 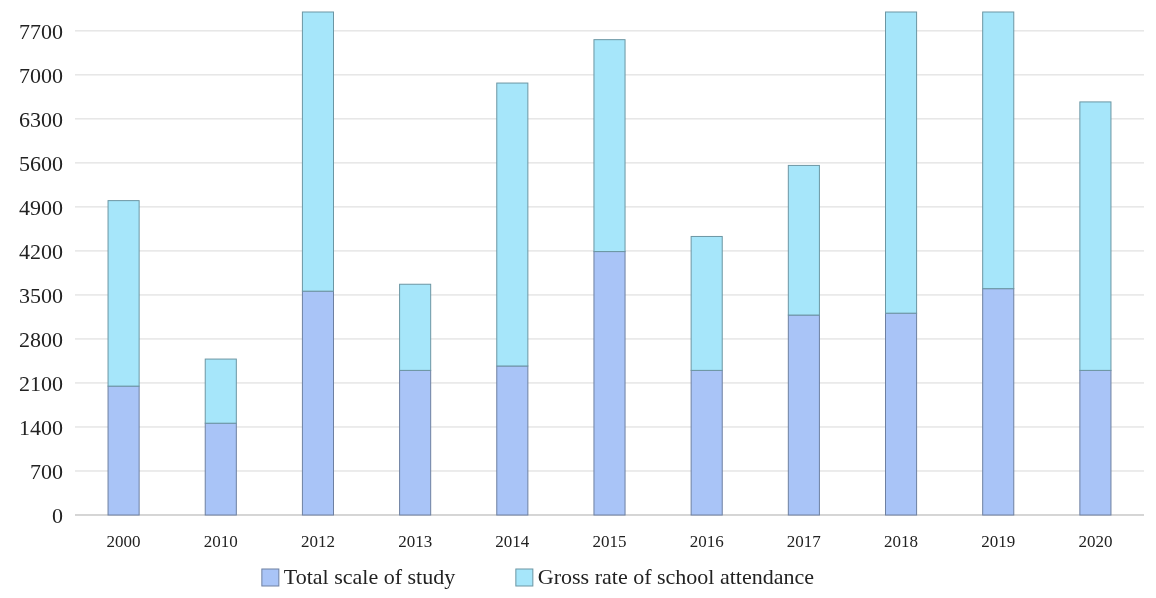 I want to click on y-tick-label: 4900, so click(x=41, y=207).